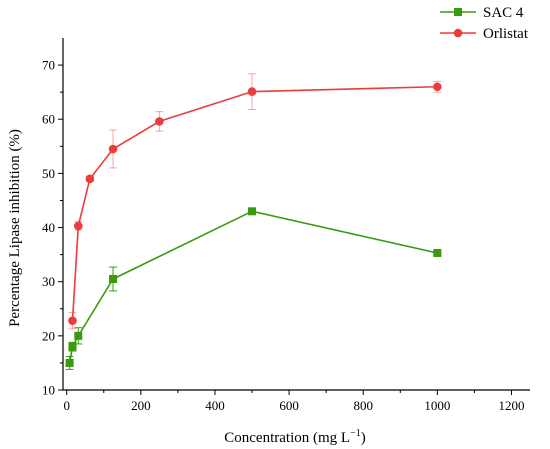 The image size is (550, 449). I want to click on legend-label: SAC 4, so click(503, 13).